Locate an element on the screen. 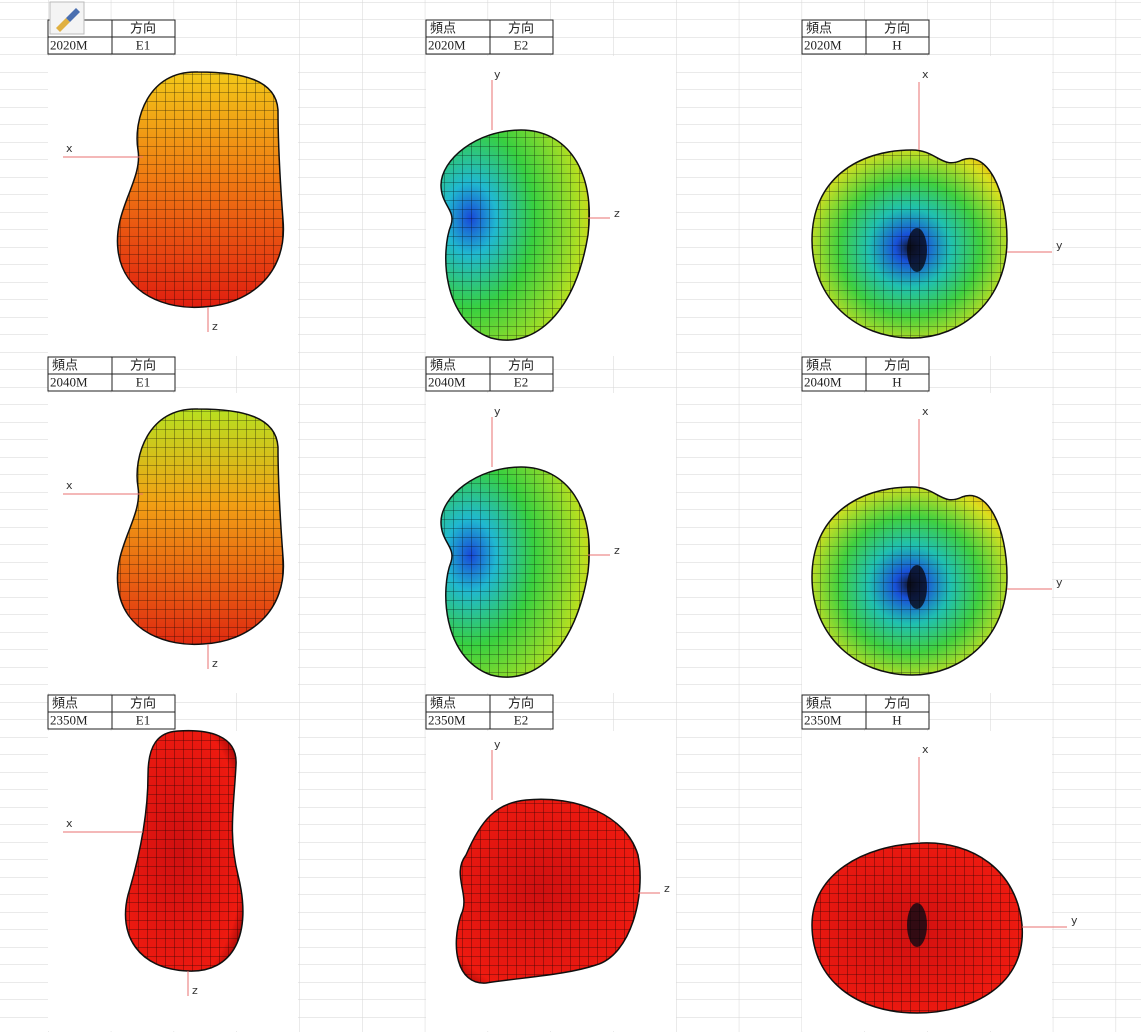 Image resolution: width=1141 pixels, height=1032 pixels. pattern-panel: 頻点 方向 2020M E2 y z is located at coordinates (550, 187).